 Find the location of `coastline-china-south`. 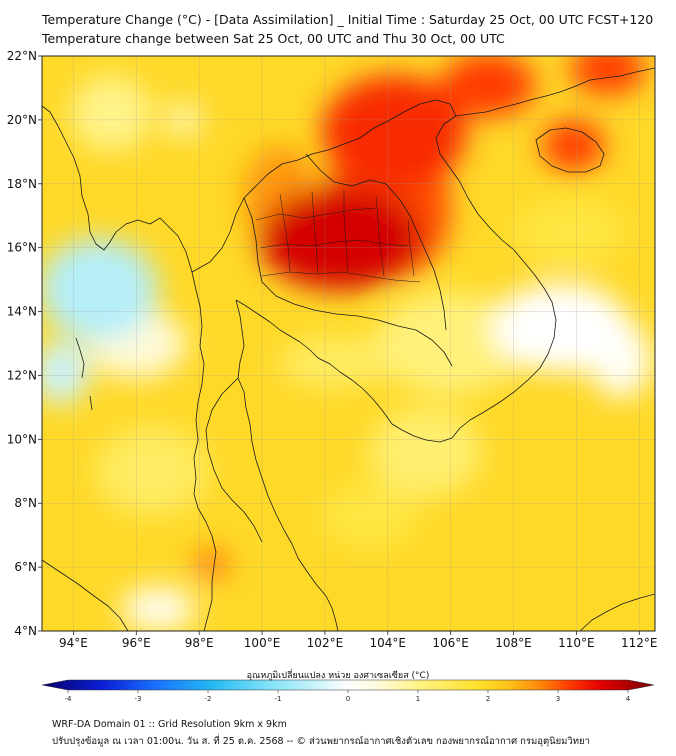

coastline-china-south is located at coordinates (570, 90).